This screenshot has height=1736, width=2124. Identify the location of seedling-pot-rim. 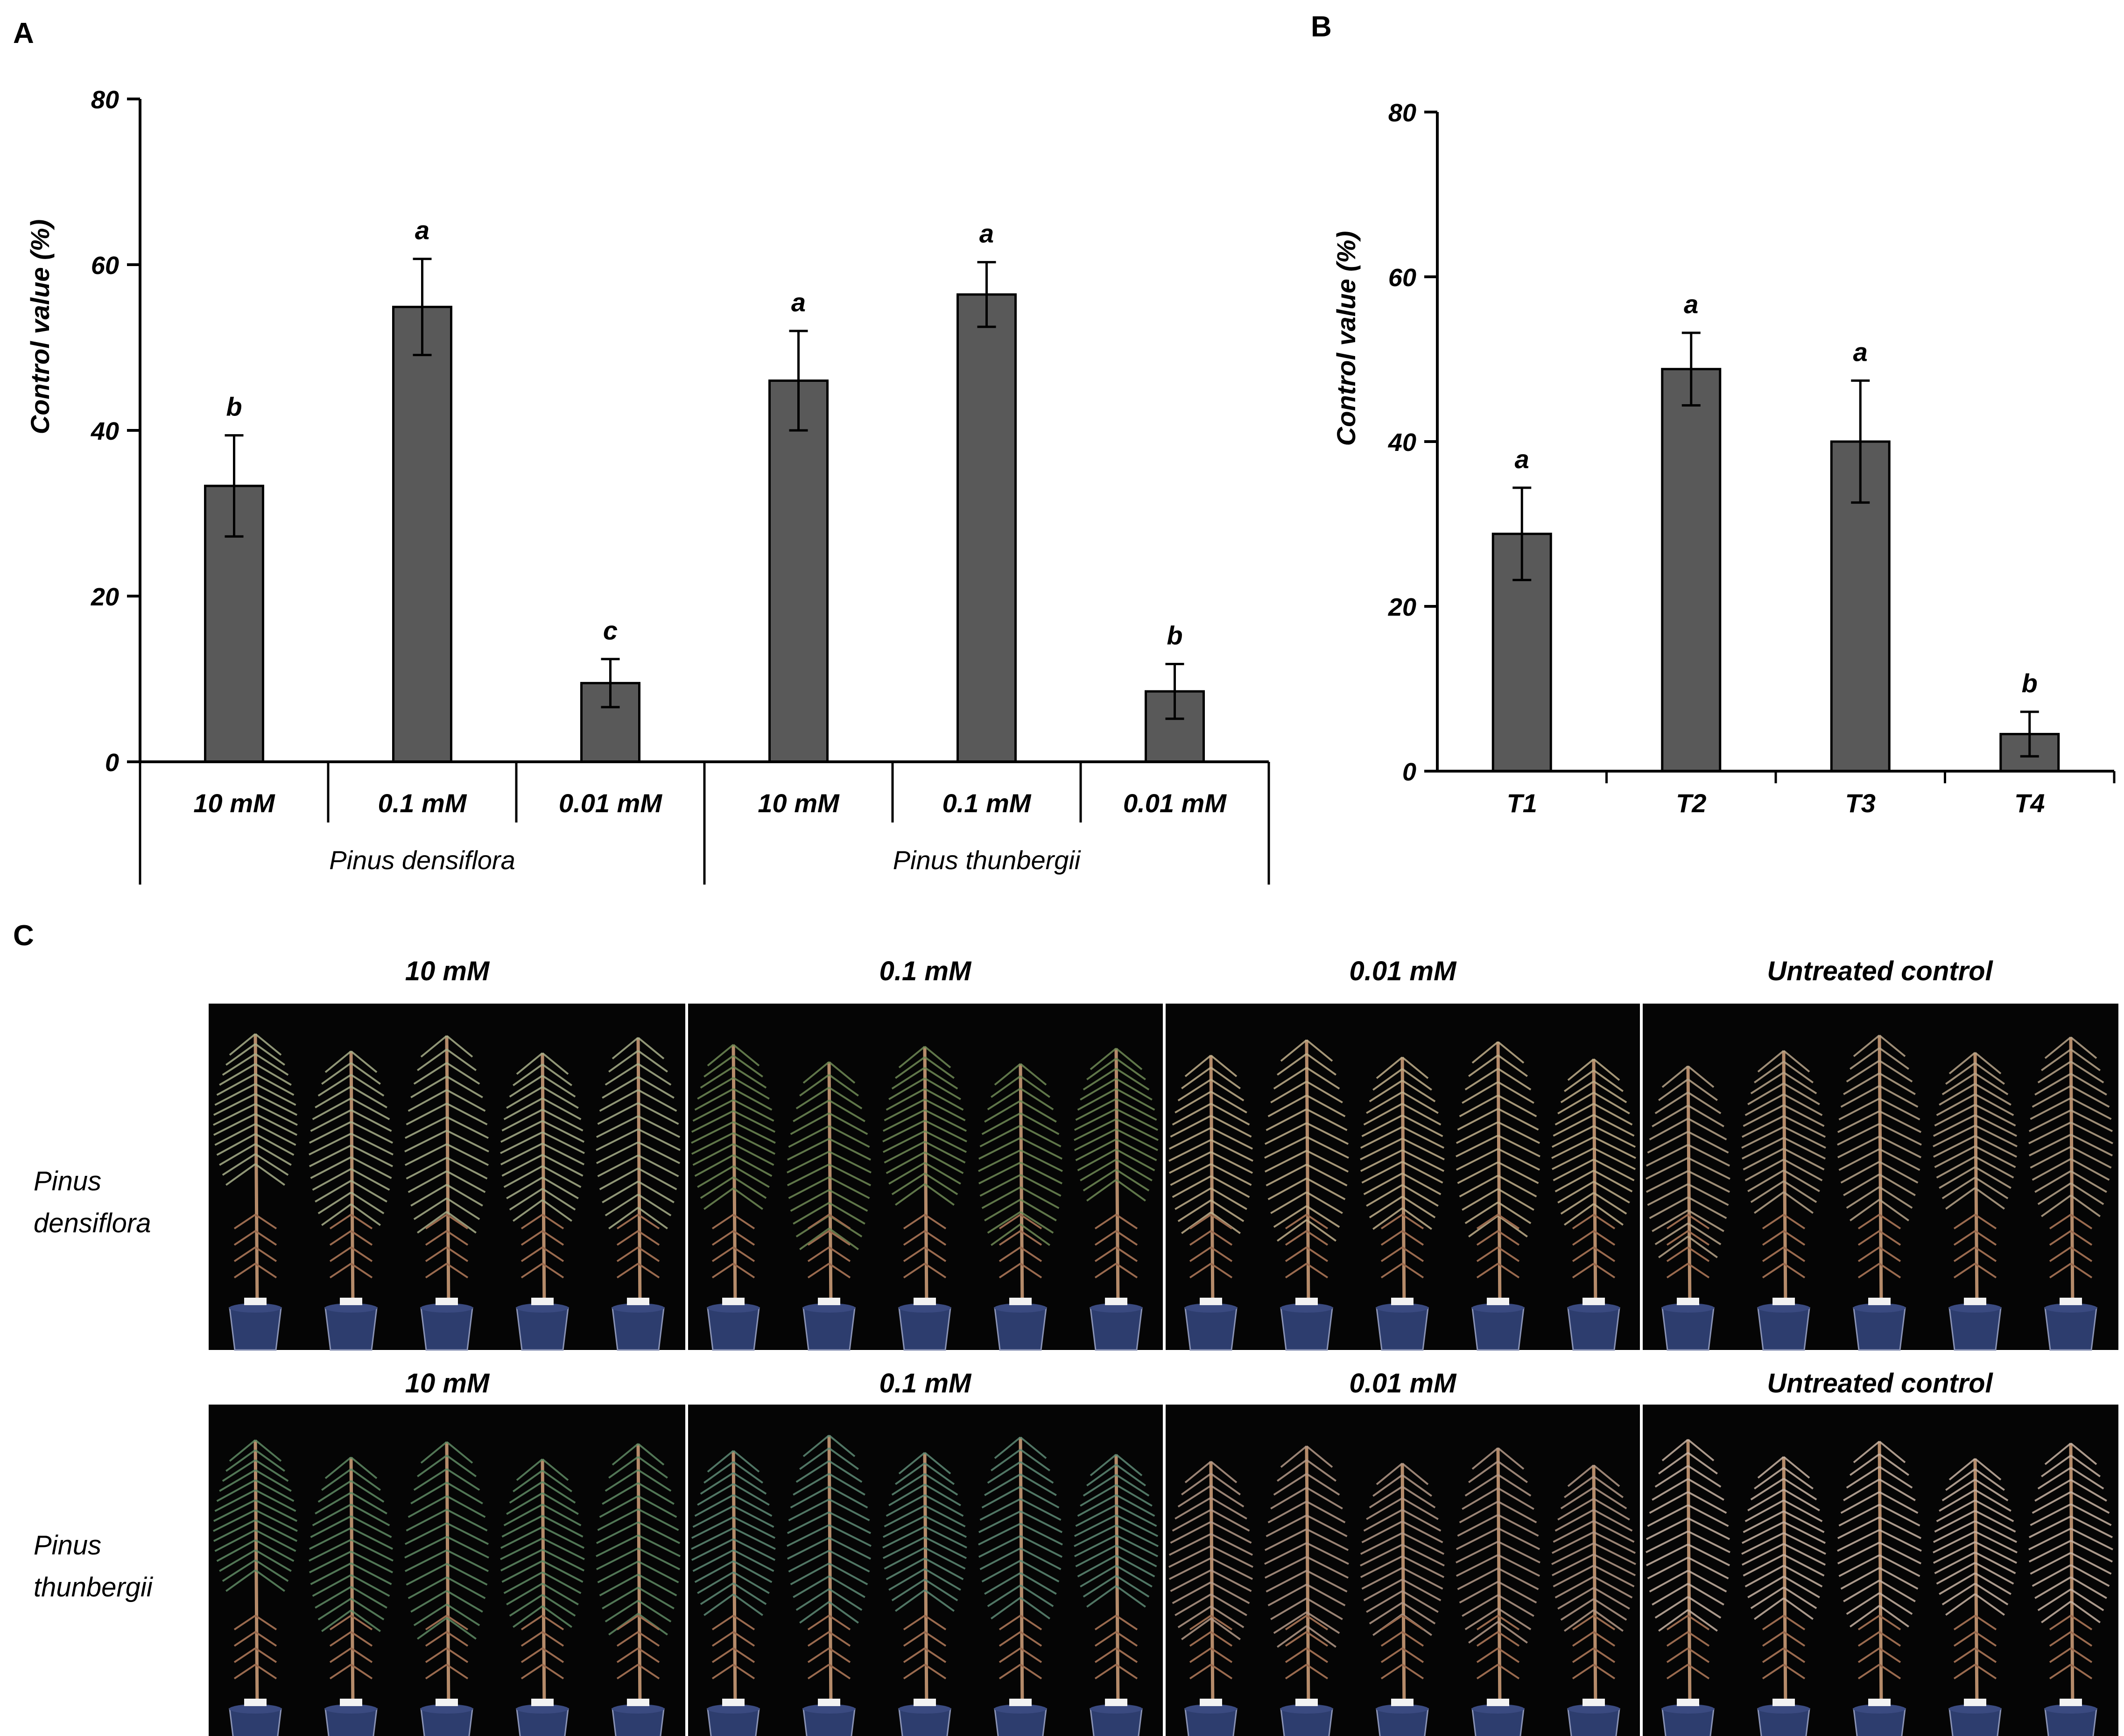
(1402, 1308).